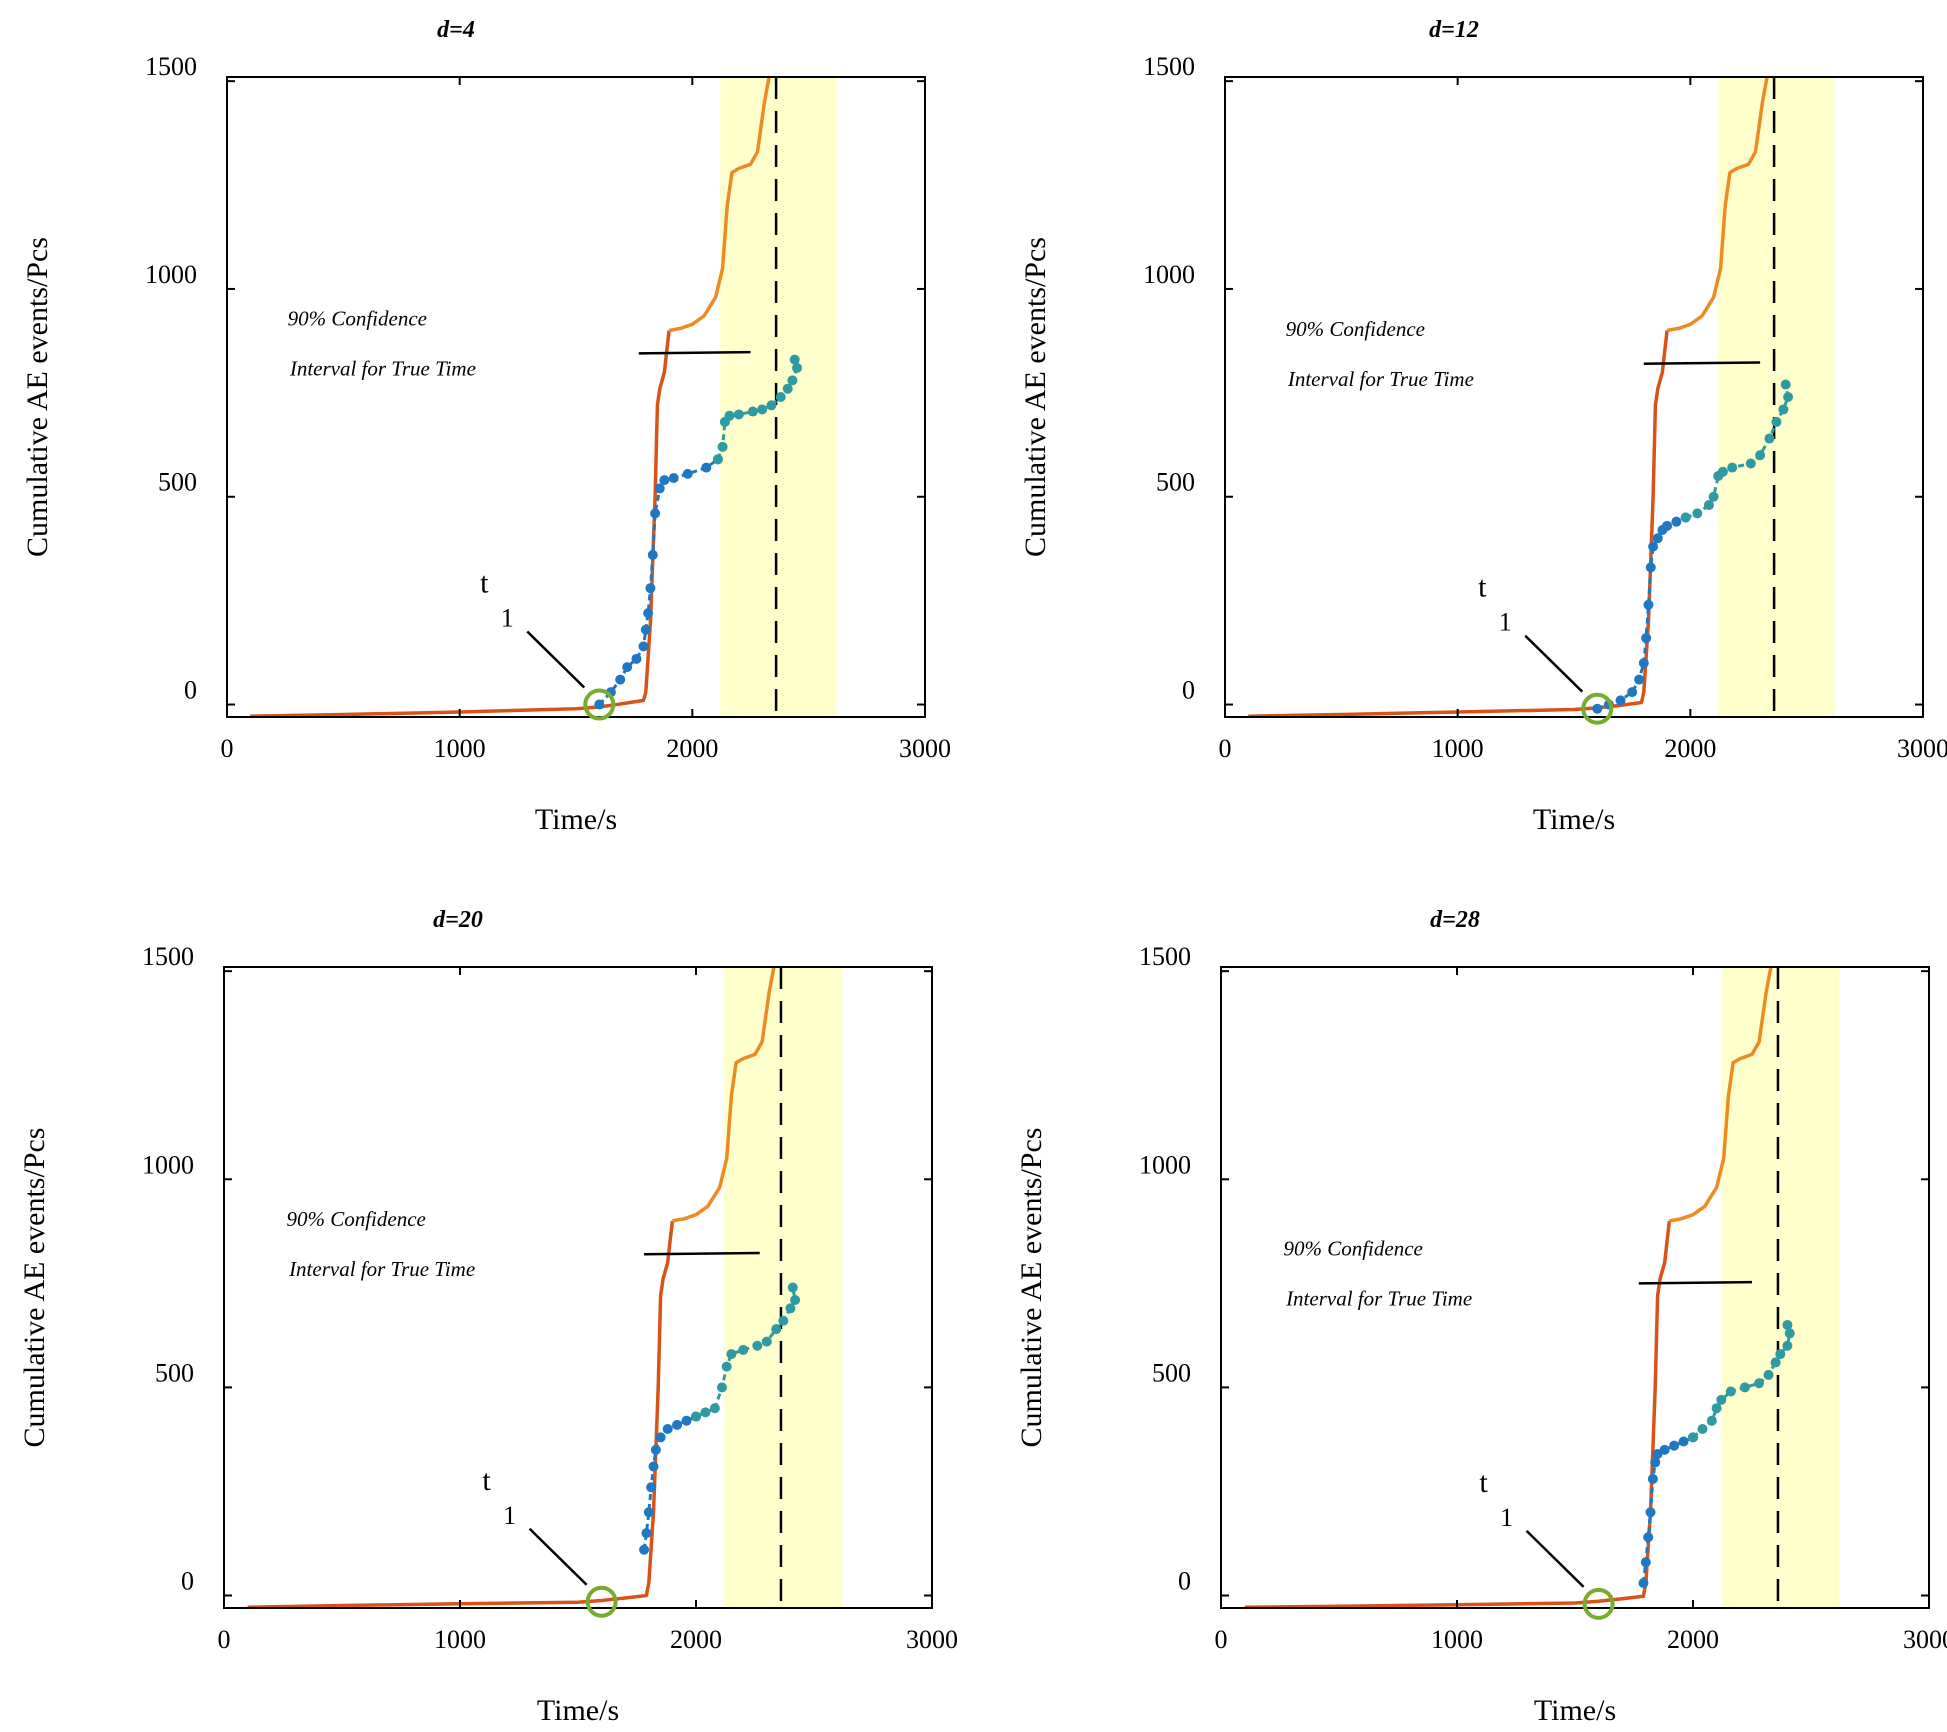 This screenshot has width=1947, height=1732. Describe the element at coordinates (1035, 397) in the screenshot. I see `y-axis-label: Cumulative AE events/Pcs` at that location.